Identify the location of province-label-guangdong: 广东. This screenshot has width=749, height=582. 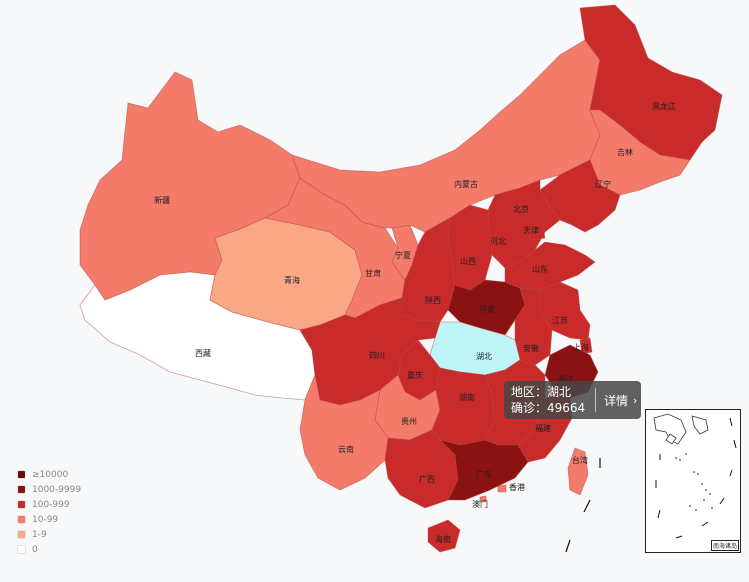
(484, 474).